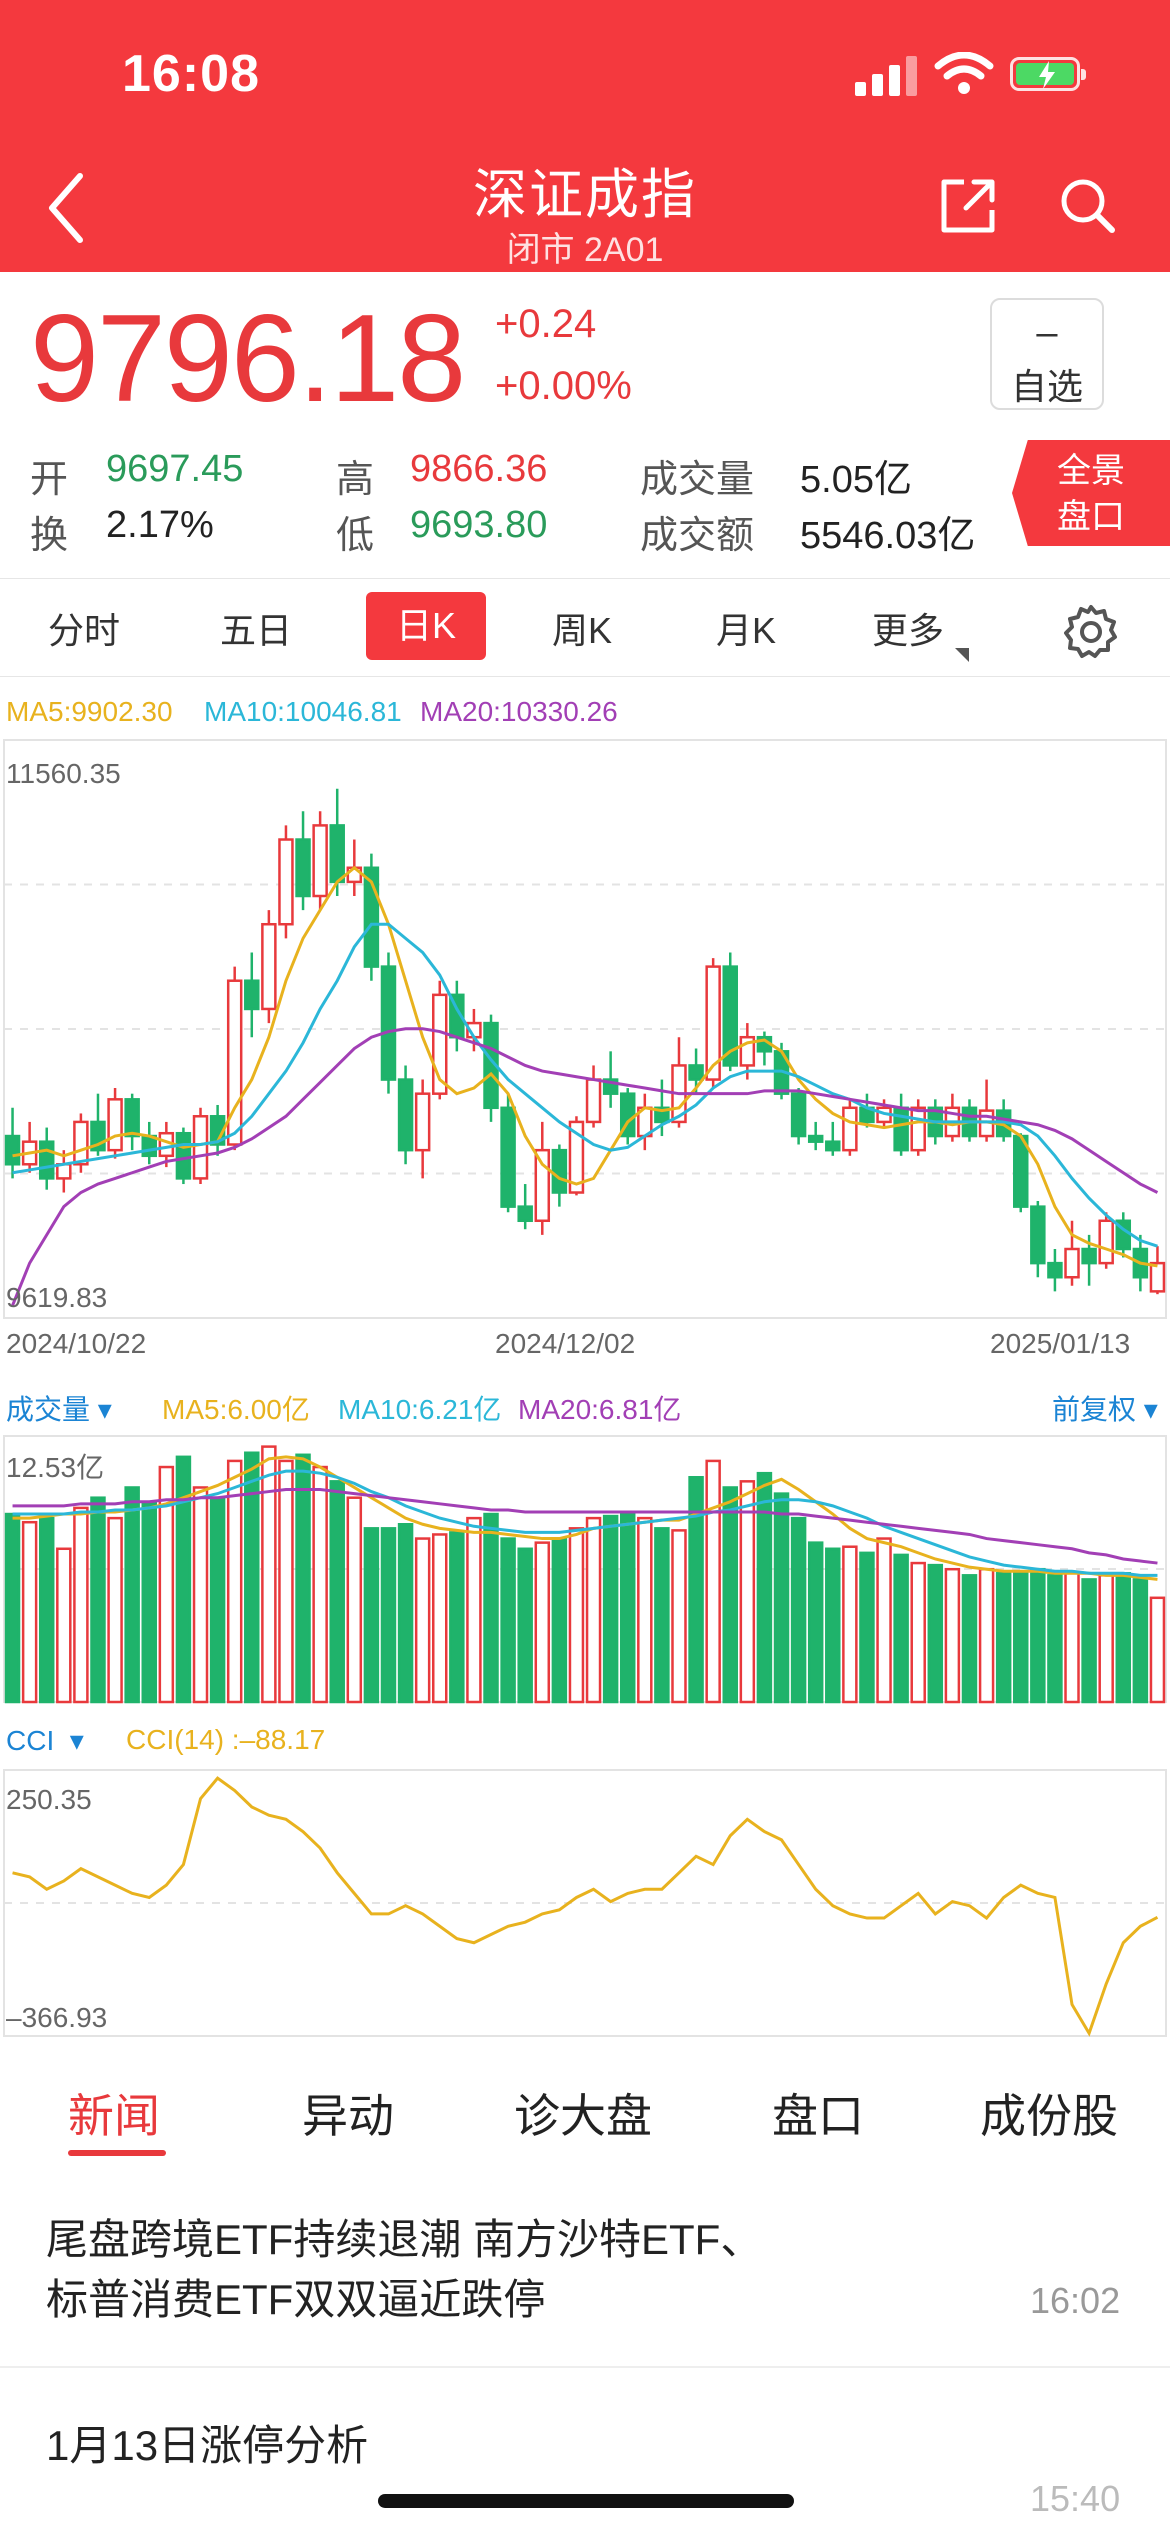 The image size is (1170, 2532). Describe the element at coordinates (1075, 2498) in the screenshot. I see `news-time: 15:40` at that location.